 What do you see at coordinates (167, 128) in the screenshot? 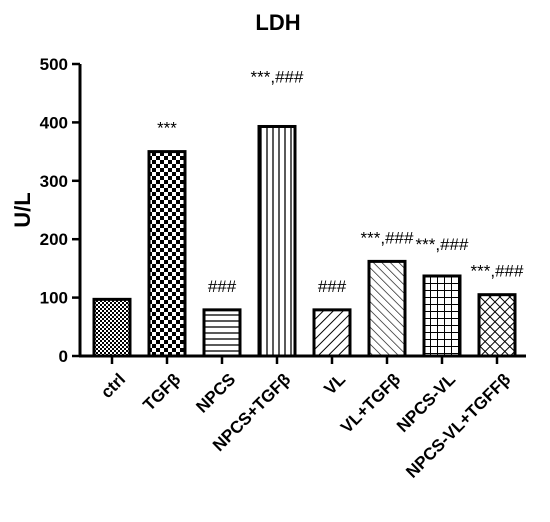
I see `significance-label: ***` at bounding box center [167, 128].